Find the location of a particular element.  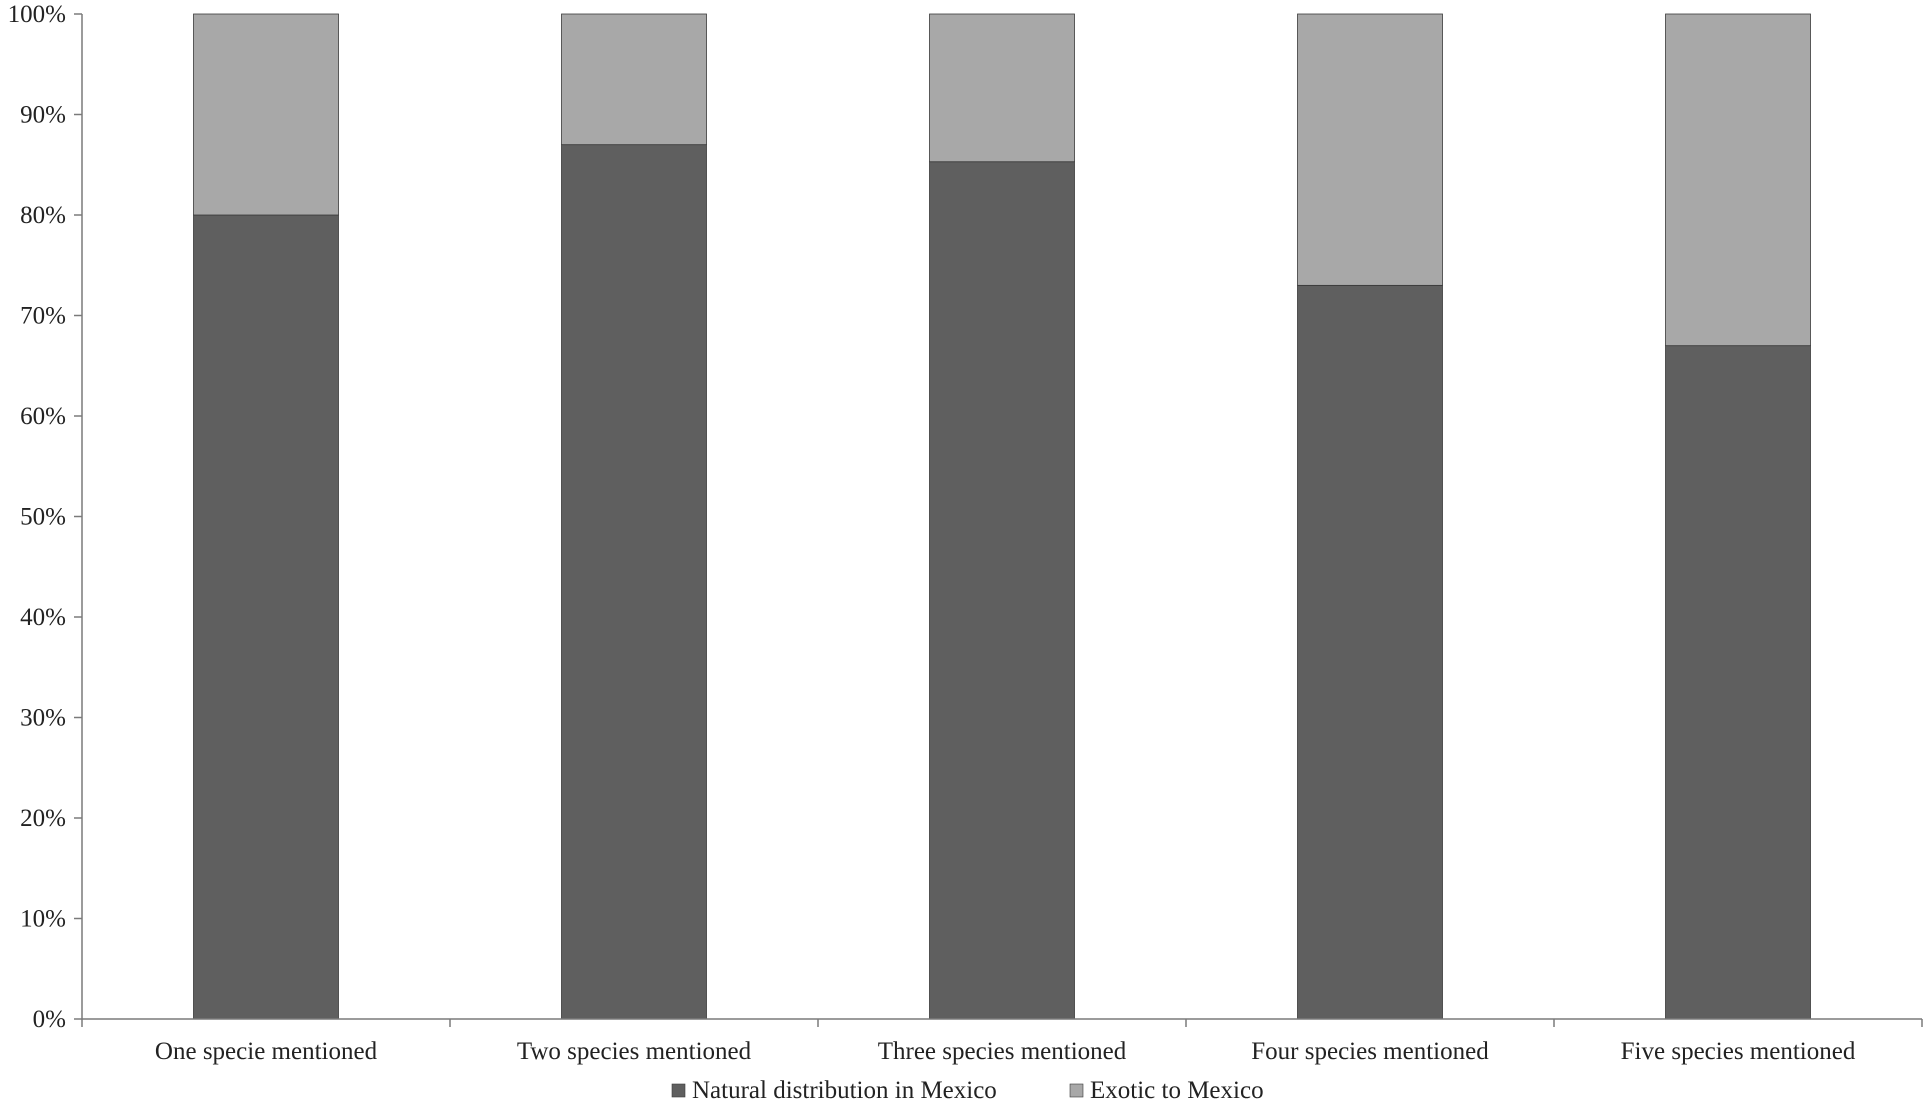

x-category-label: Three species mentioned is located at coordinates (1002, 1051).